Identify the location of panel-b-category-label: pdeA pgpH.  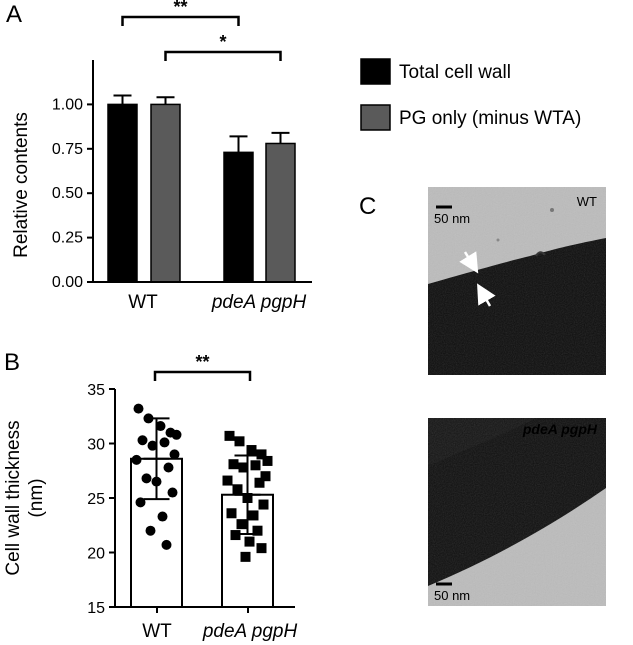
(250, 631).